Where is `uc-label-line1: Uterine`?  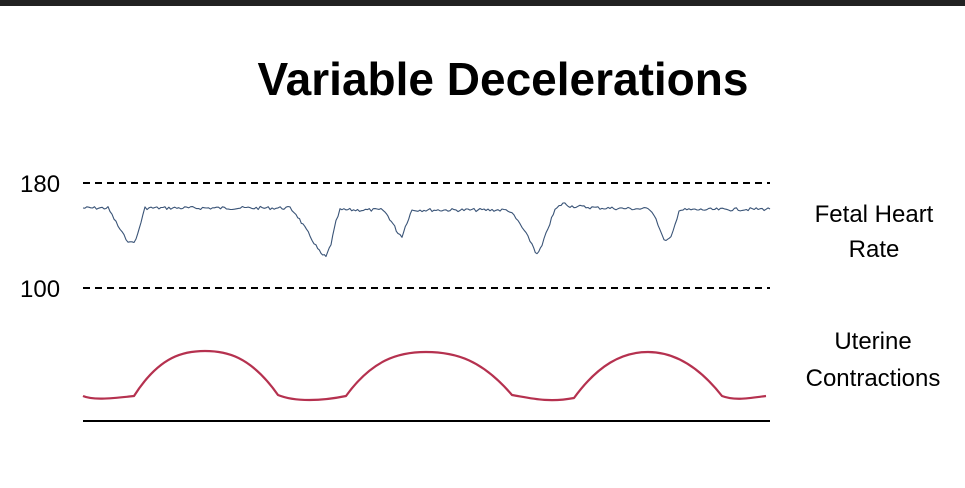 uc-label-line1: Uterine is located at coordinates (872, 341).